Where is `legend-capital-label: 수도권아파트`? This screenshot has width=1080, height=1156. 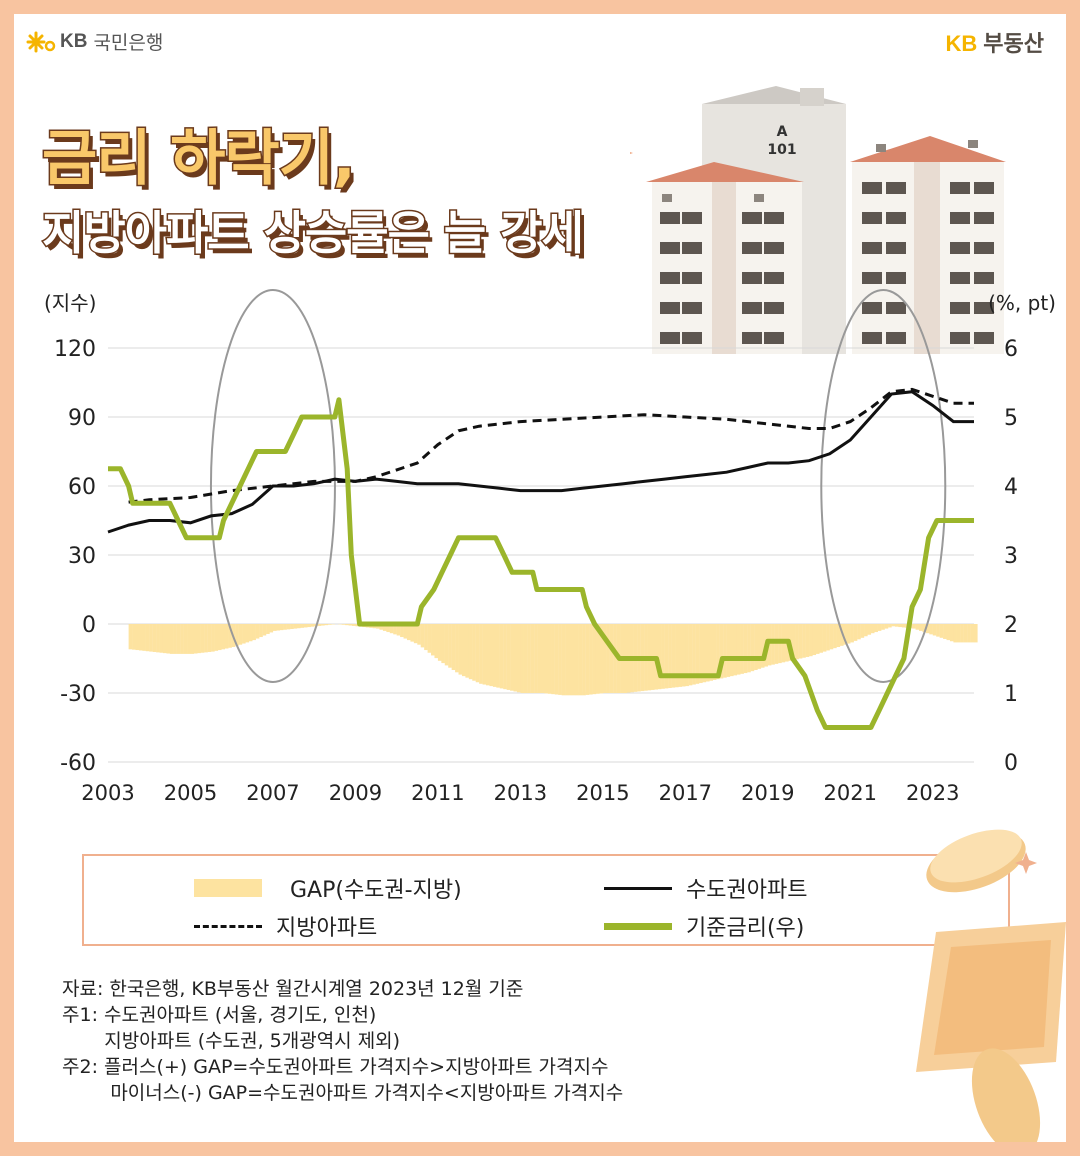
legend-capital-label: 수도권아파트 is located at coordinates (747, 890).